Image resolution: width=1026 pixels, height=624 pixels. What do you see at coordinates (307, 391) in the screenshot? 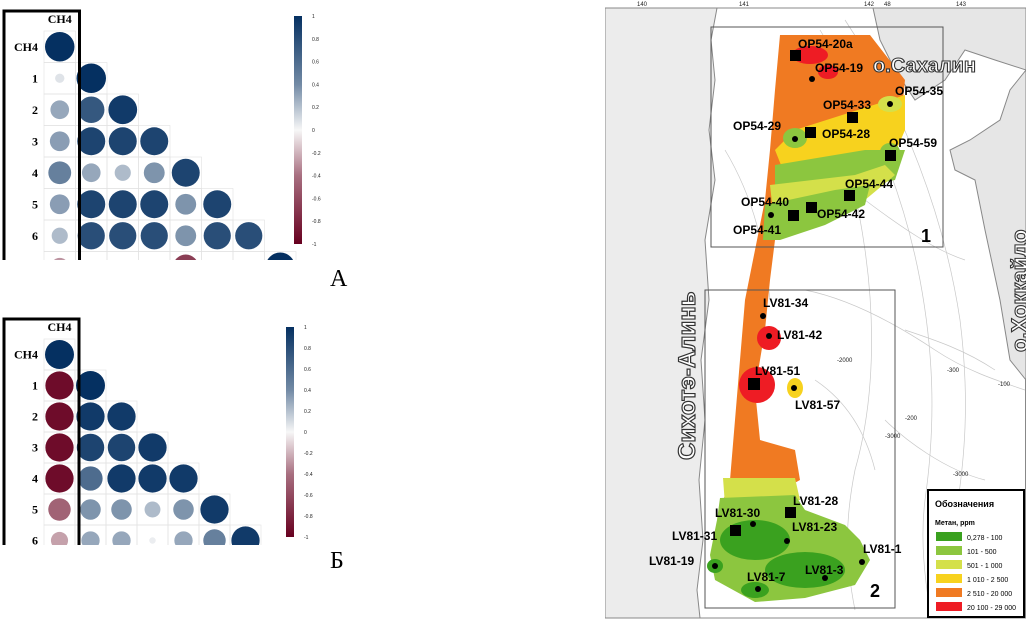
I see `scale-tick-label: 0.4` at bounding box center [307, 391].